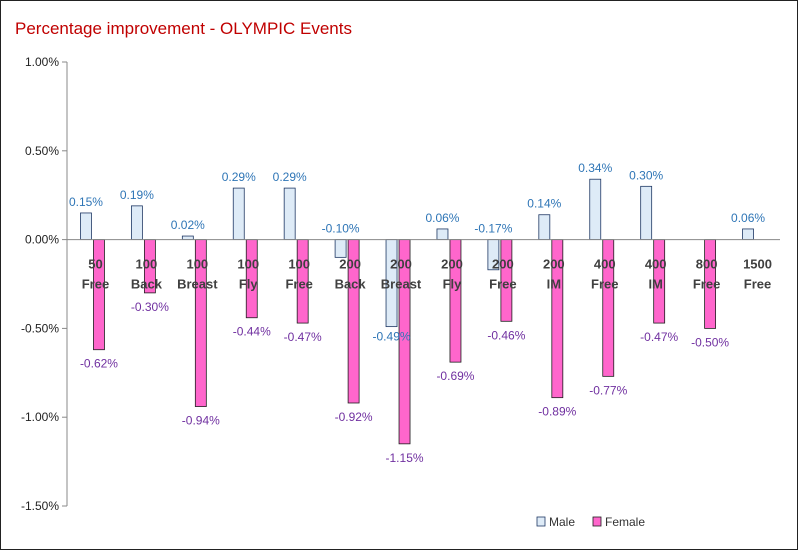 The image size is (800, 552). Describe the element at coordinates (252, 332) in the screenshot. I see `data-label-female: -0.44%` at that location.